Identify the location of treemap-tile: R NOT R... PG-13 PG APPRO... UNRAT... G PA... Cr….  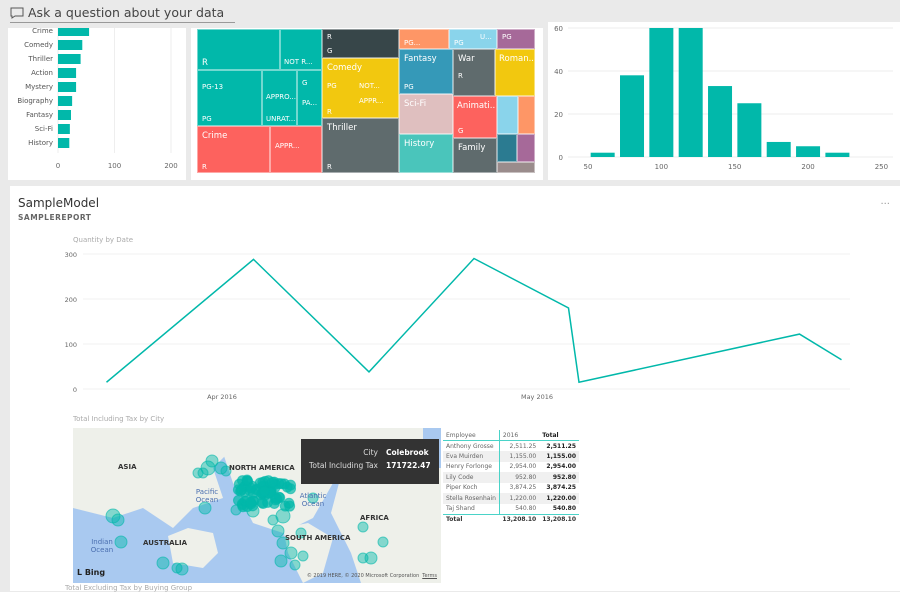
(367, 104).